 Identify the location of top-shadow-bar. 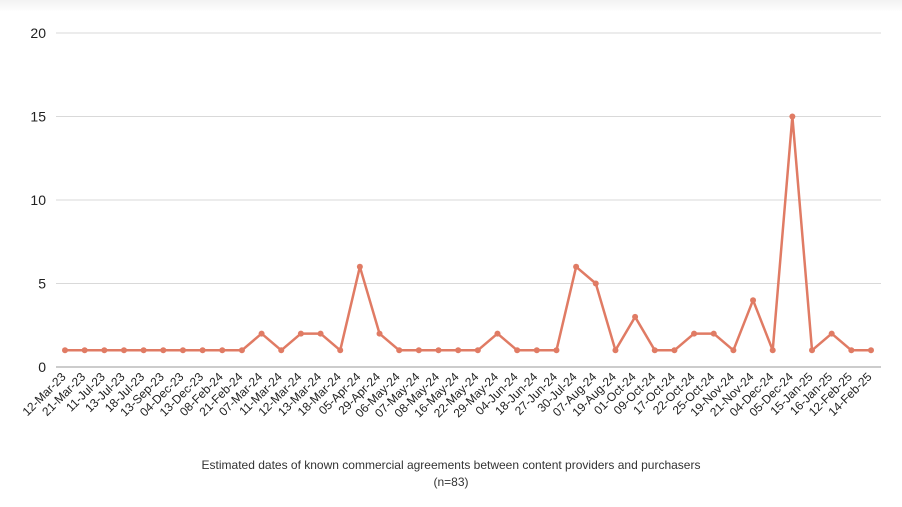
(451, 6).